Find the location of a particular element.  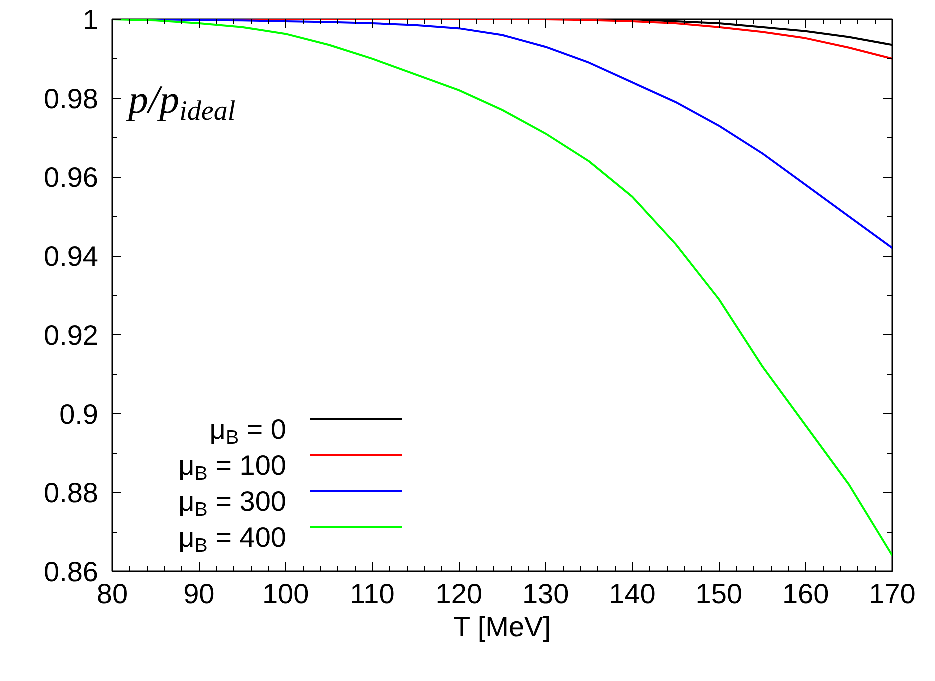

y-tick-label: 0.9 is located at coordinates (79, 414).